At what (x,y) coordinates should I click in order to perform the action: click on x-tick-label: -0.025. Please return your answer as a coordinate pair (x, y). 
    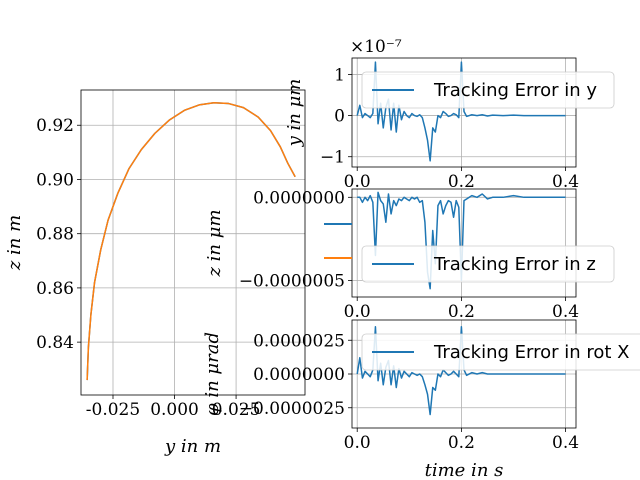
    Looking at the image, I should click on (113, 410).